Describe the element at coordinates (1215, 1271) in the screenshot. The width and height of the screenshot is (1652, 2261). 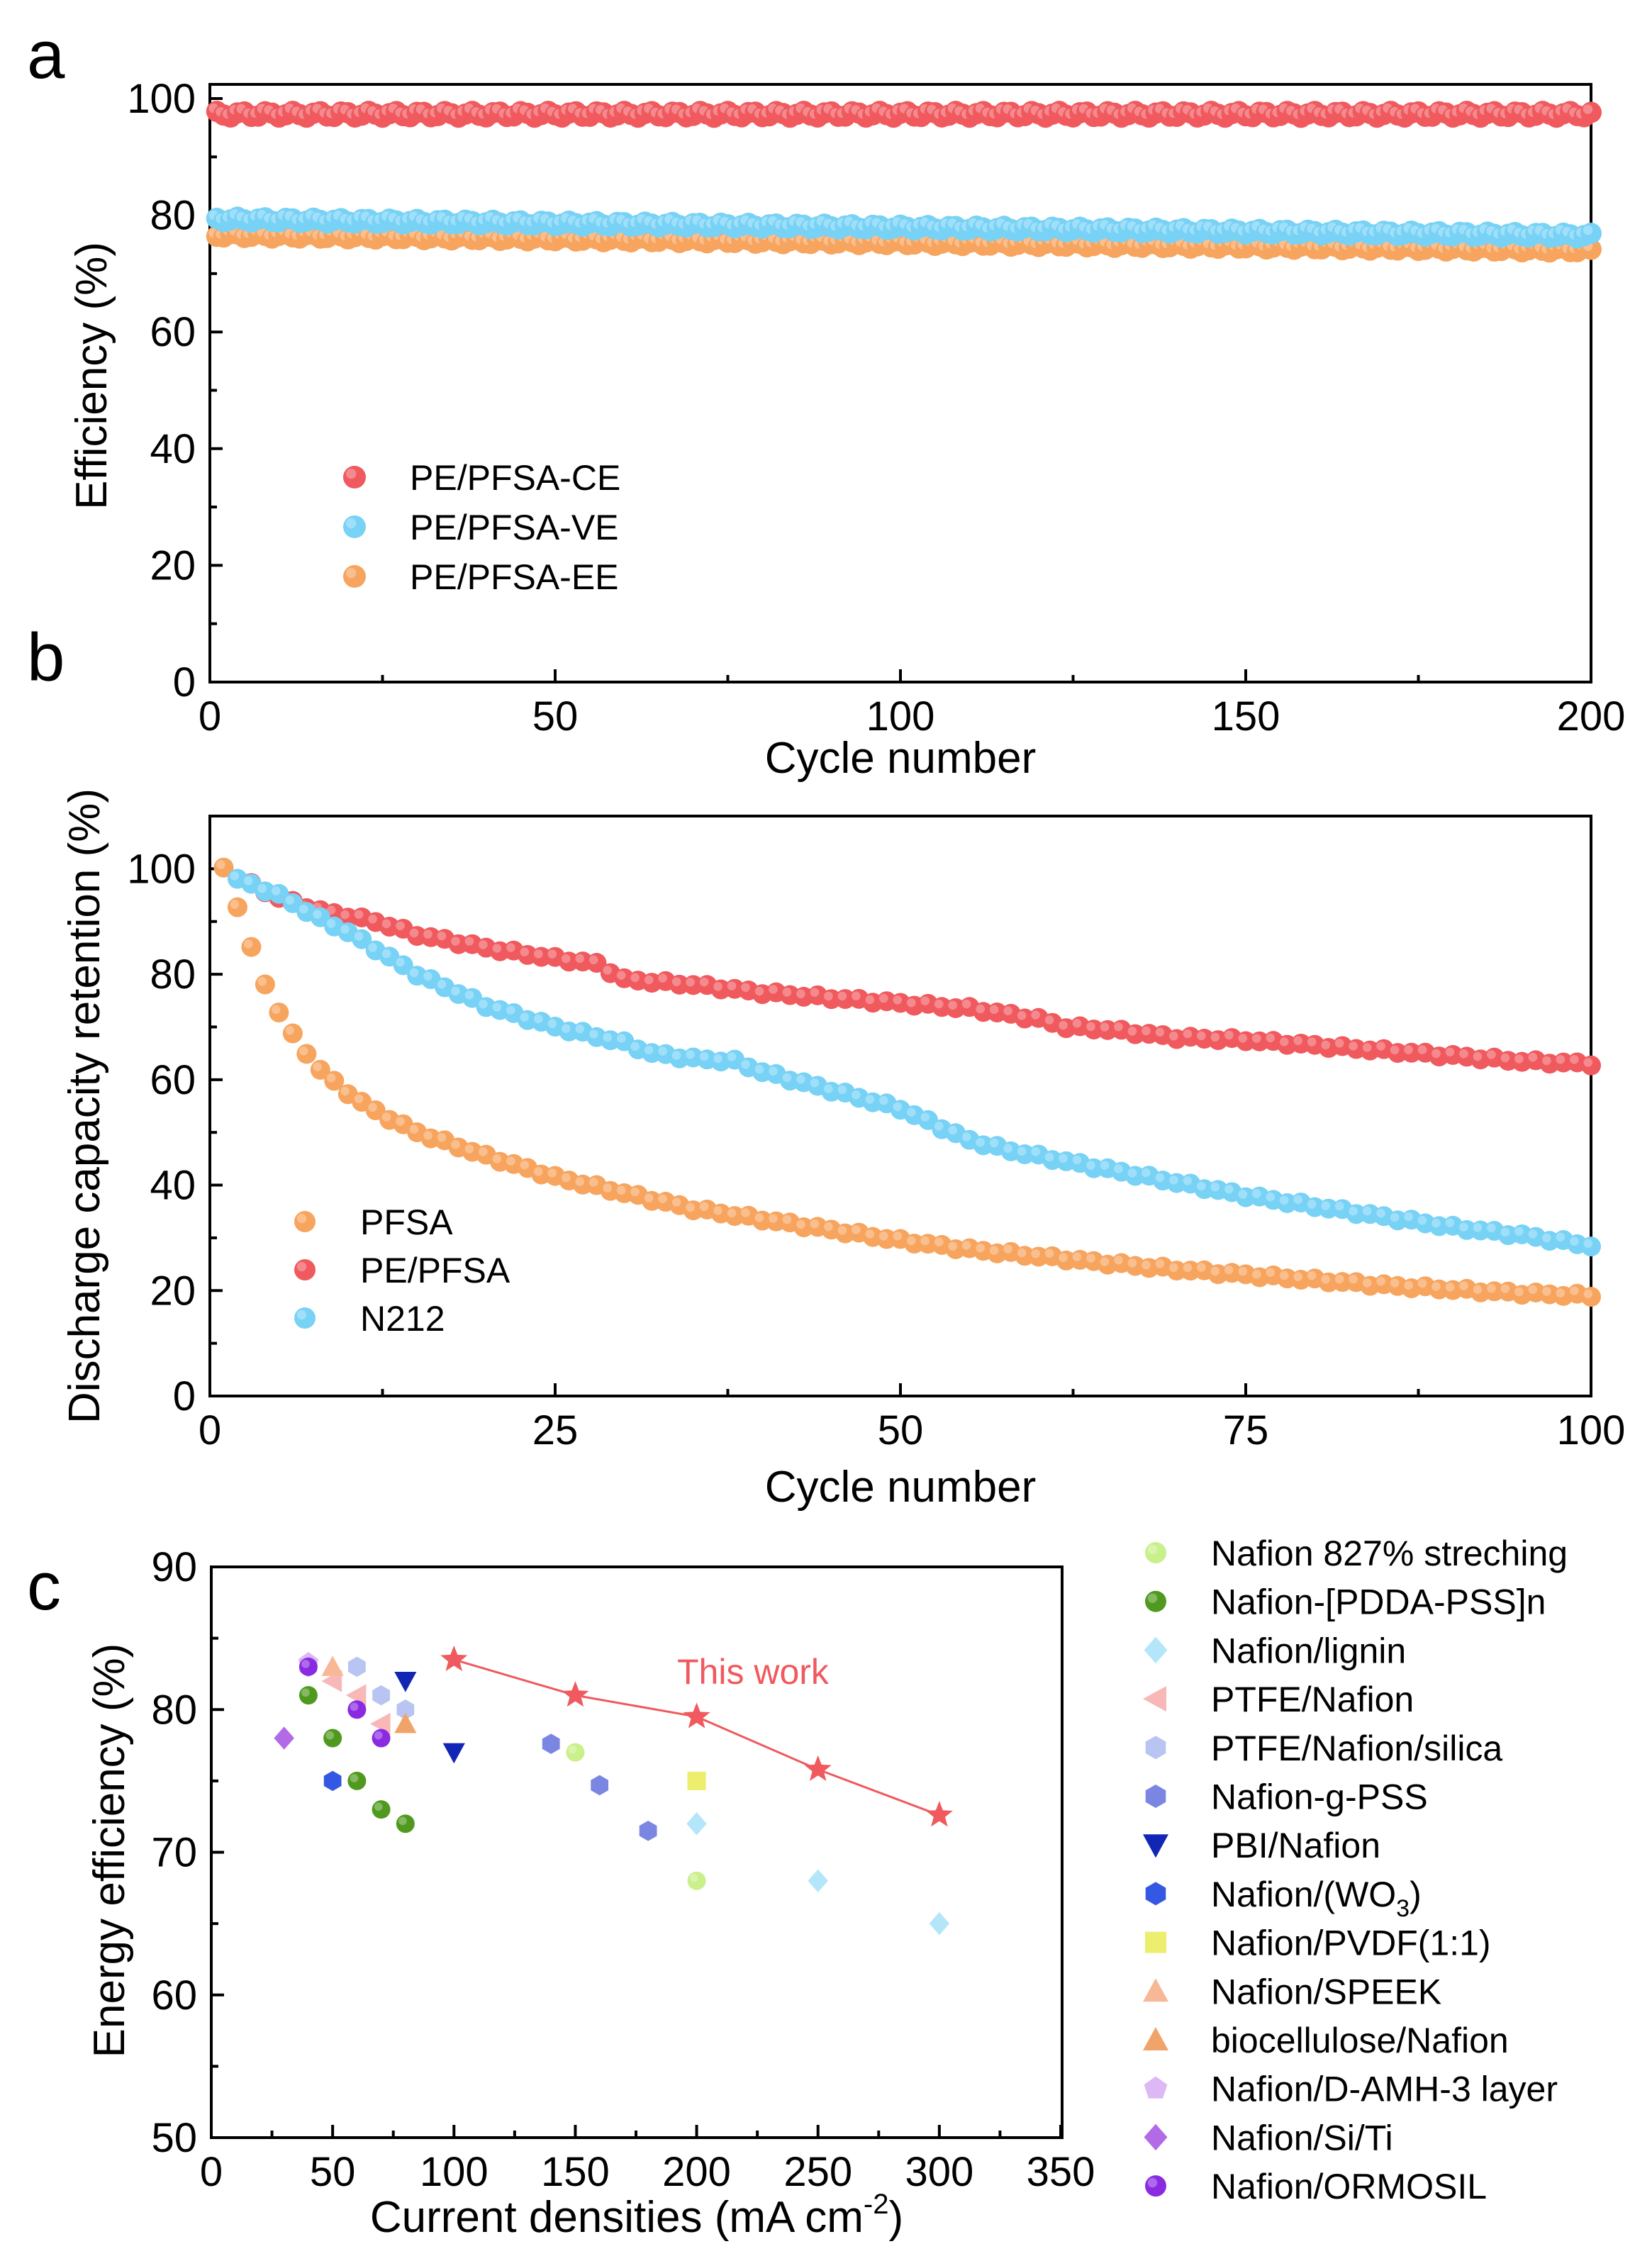
I see `panel-b-point-PFSA-73-highlight` at that location.